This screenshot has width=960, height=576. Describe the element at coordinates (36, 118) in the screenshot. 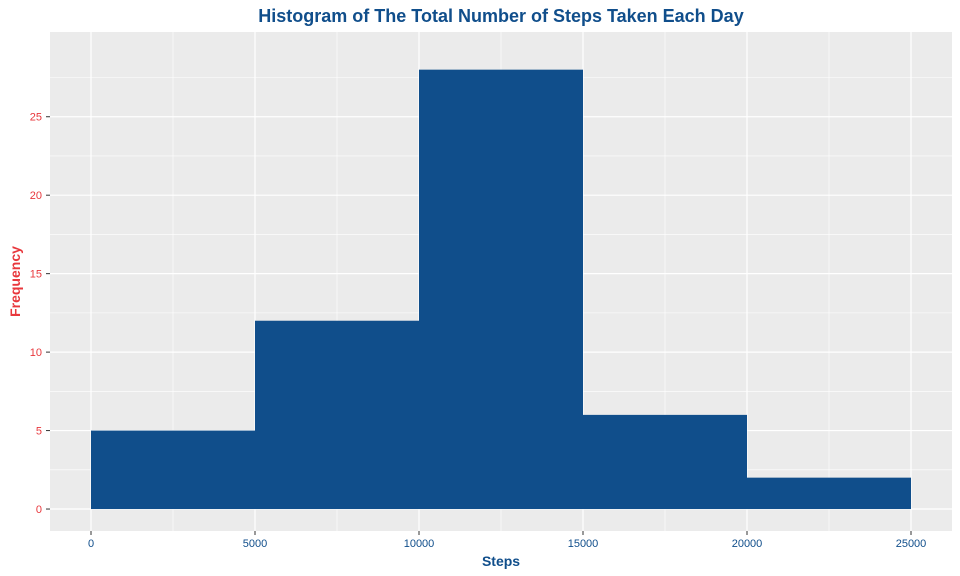

I see `y-tick-label: 25` at that location.